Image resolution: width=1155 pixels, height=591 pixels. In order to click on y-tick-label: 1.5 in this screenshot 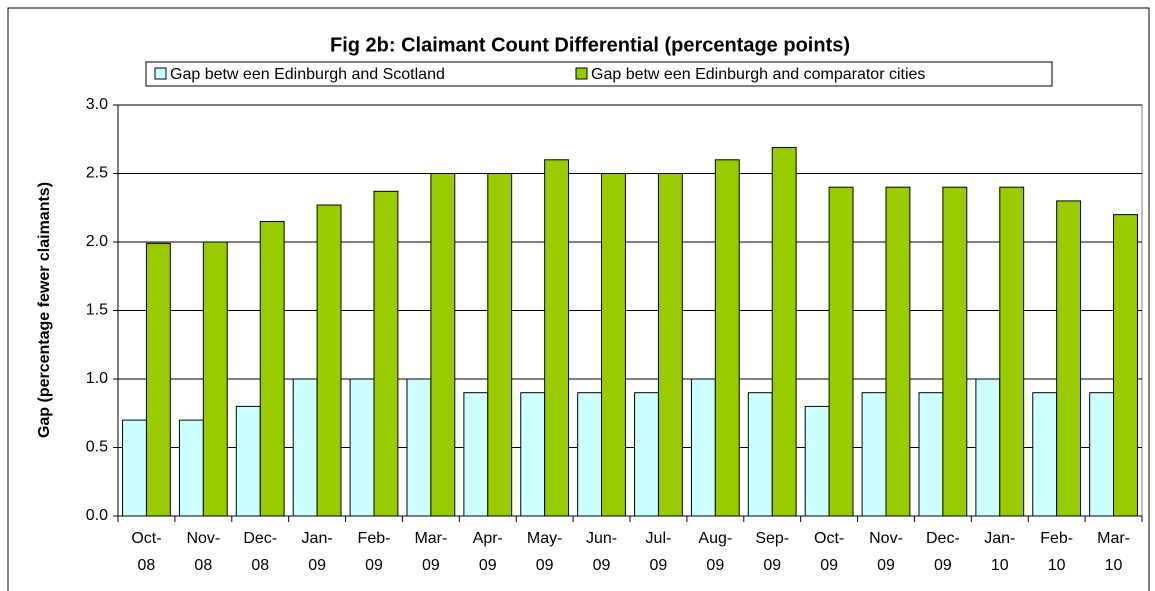, I will do `click(97, 310)`.